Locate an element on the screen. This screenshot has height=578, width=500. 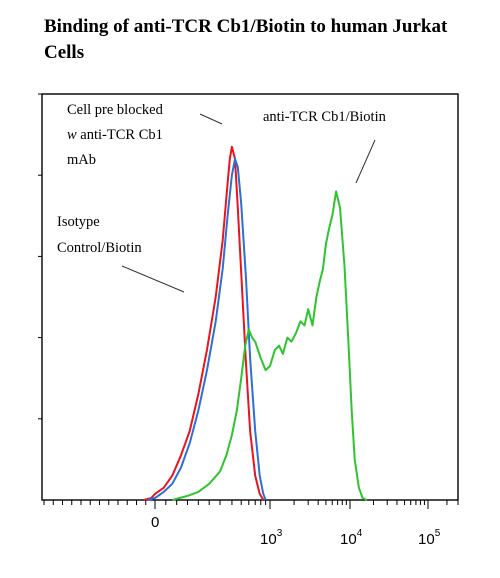
preblocked-label-line1: Cell pre blocked is located at coordinates (115, 110).